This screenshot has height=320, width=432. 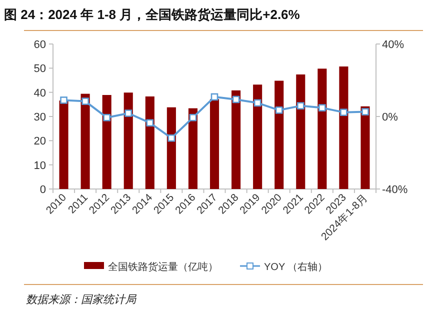 What do you see at coordinates (40, 69) in the screenshot?
I see `y-tick-label: 50` at bounding box center [40, 69].